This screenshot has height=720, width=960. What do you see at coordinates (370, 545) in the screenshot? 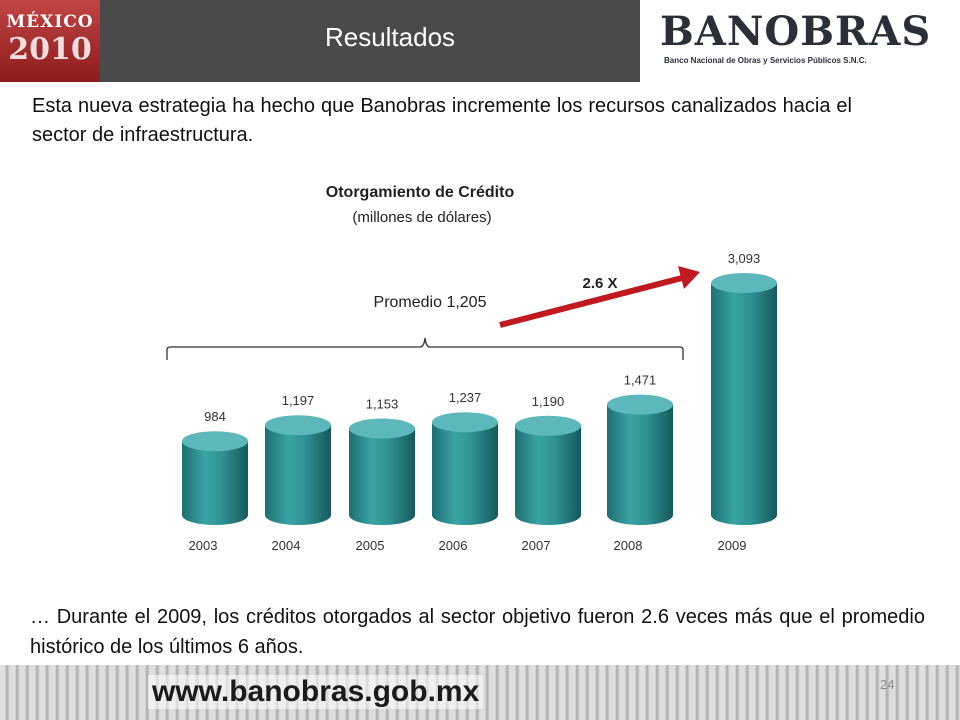
I see `category-label-2005: 2005` at bounding box center [370, 545].